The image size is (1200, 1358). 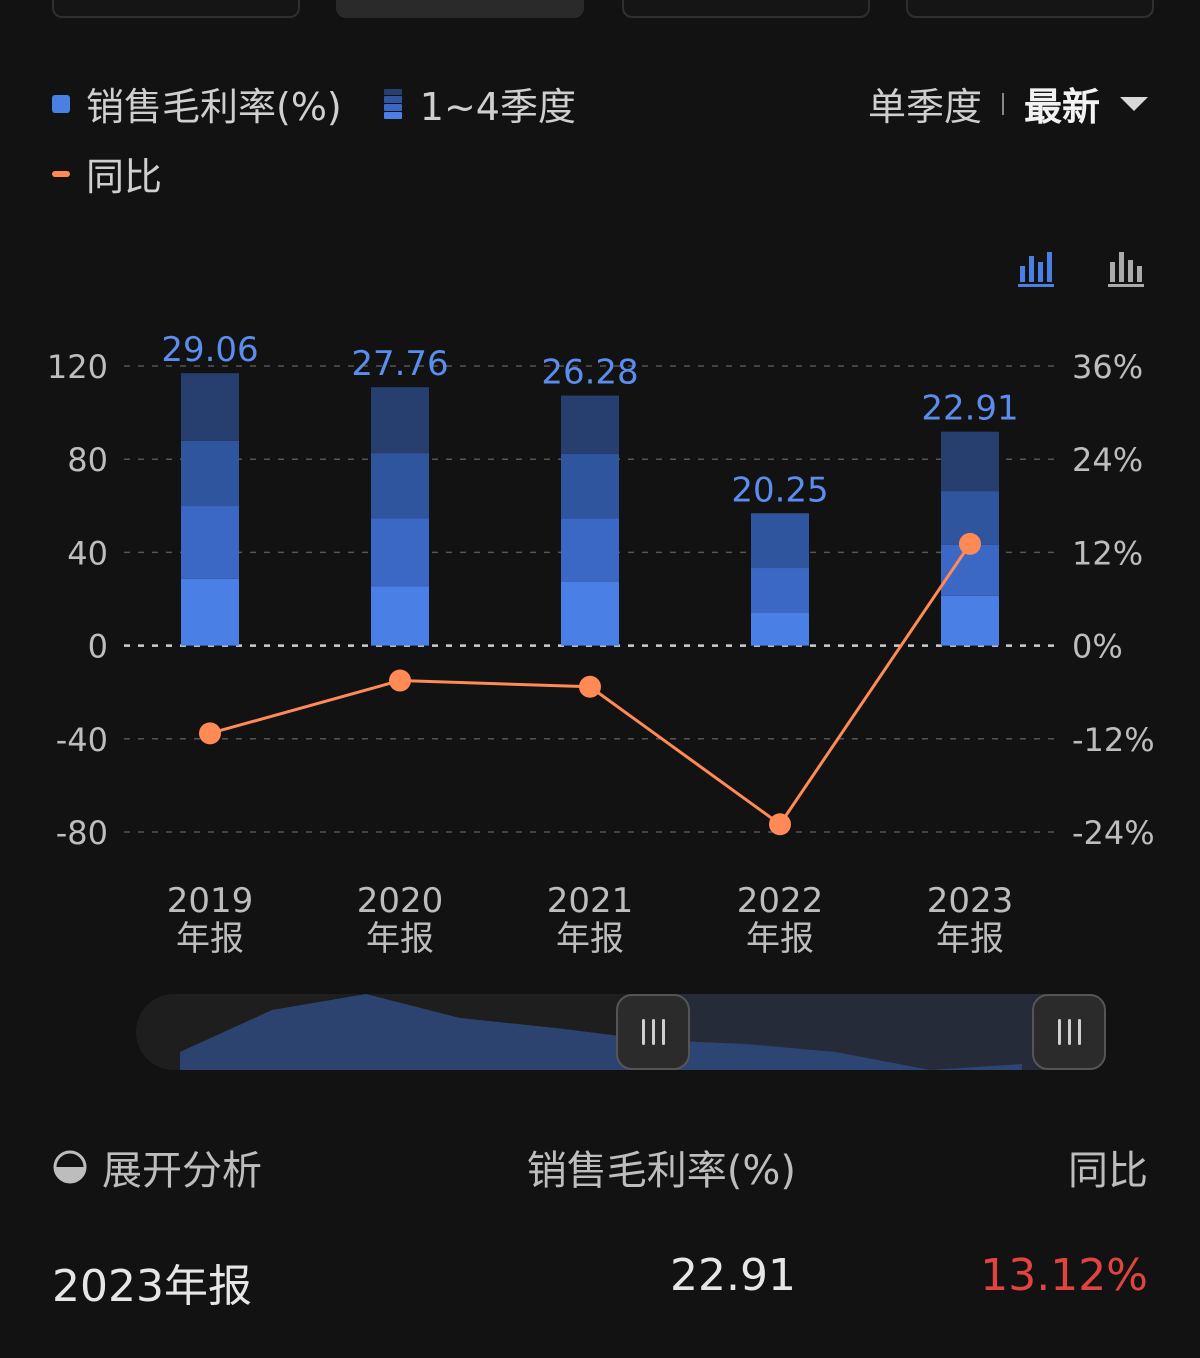 What do you see at coordinates (924, 107) in the screenshot?
I see `mode-single-quarter: 单季度` at bounding box center [924, 107].